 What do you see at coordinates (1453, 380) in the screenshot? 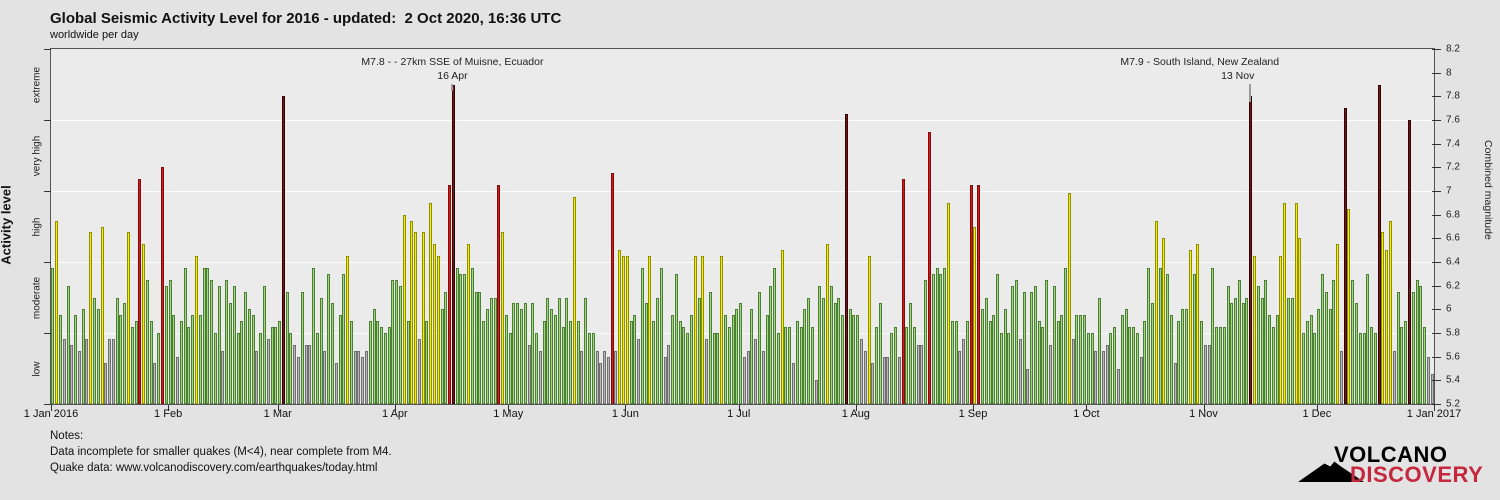
I see `right-tick-label: 5.4` at bounding box center [1453, 380].